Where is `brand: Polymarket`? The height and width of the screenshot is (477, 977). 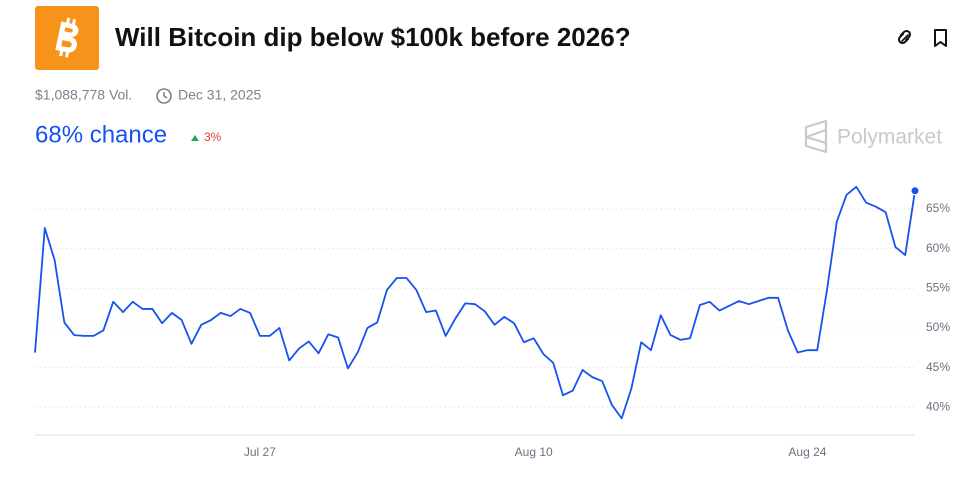
brand: Polymarket is located at coordinates (889, 137).